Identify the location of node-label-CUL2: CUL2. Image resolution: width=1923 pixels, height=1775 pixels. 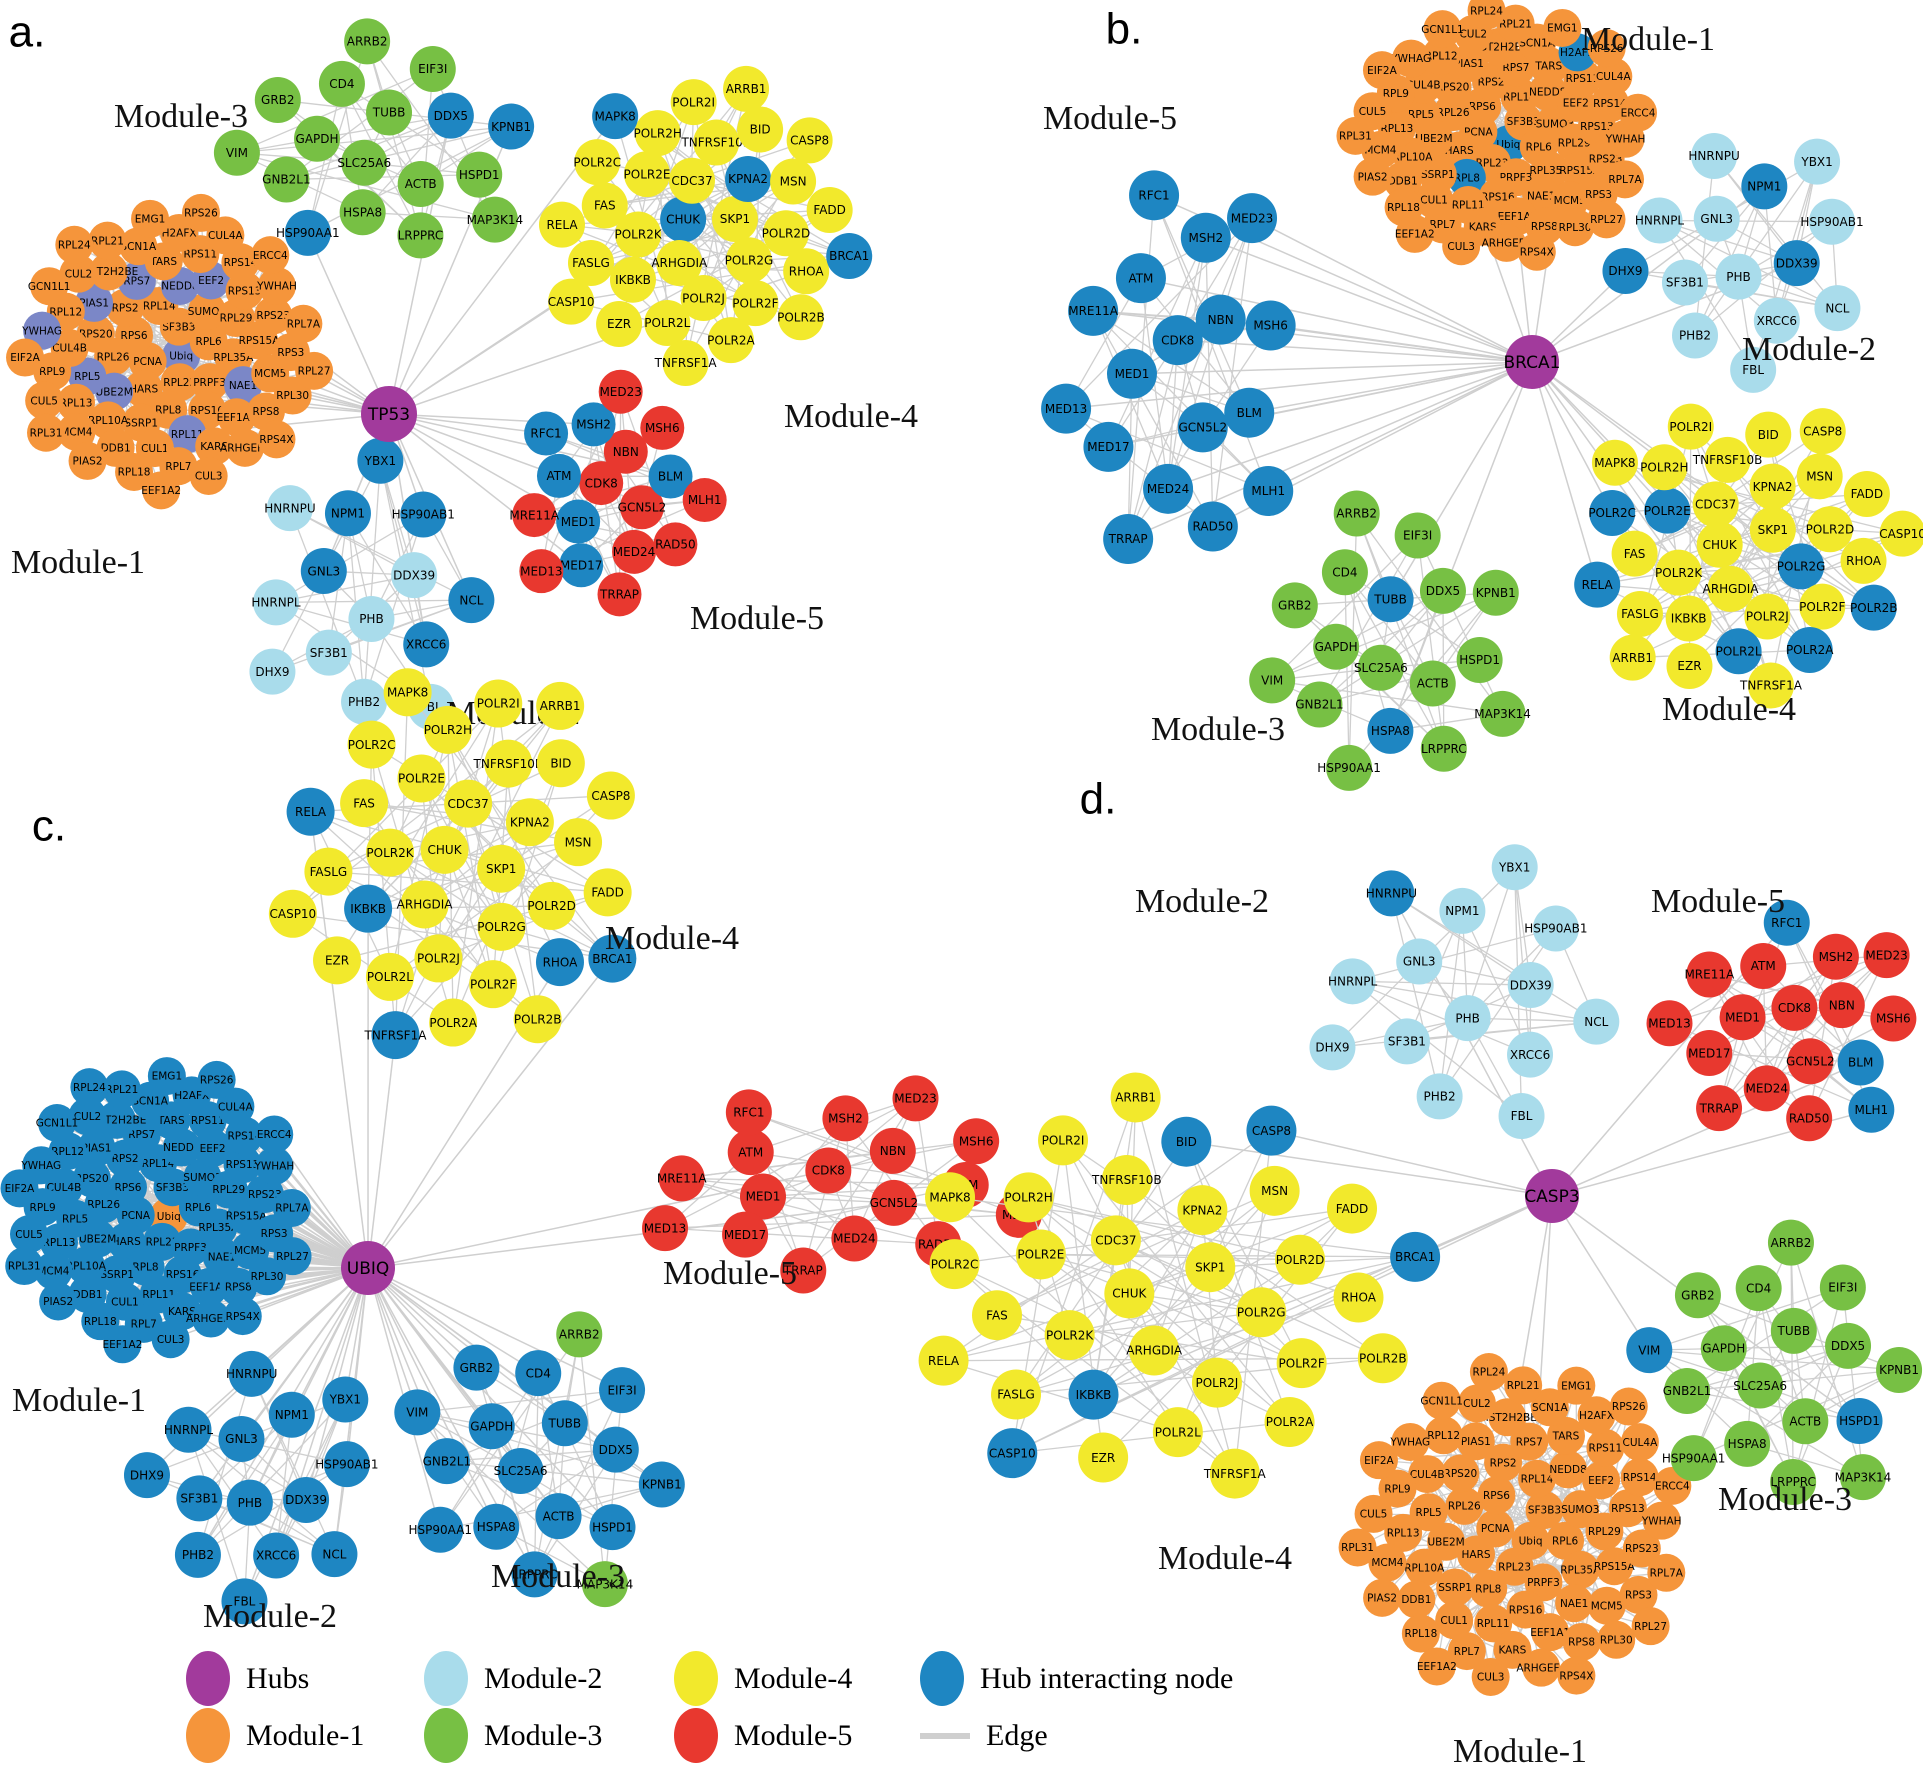
(1477, 1404).